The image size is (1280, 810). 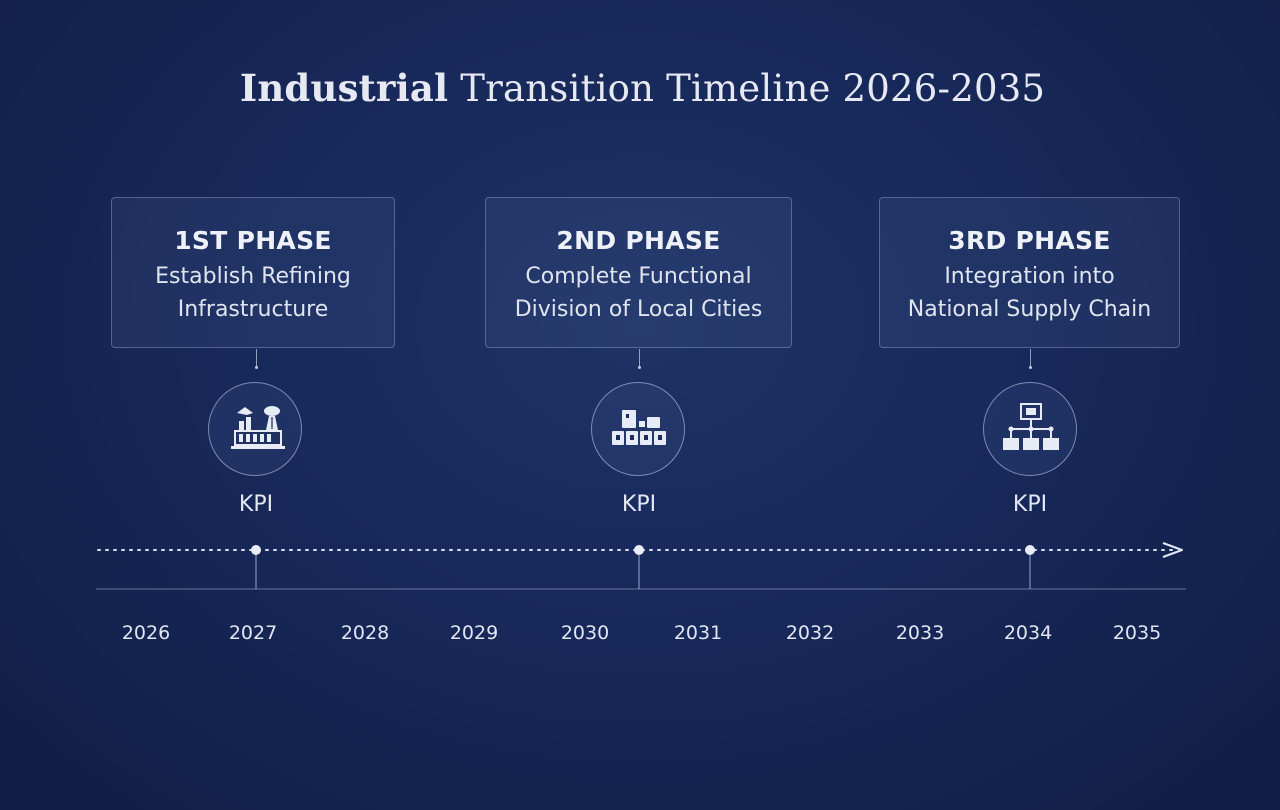 I want to click on phase-description-line-2: Division of Local Cities, so click(x=638, y=309).